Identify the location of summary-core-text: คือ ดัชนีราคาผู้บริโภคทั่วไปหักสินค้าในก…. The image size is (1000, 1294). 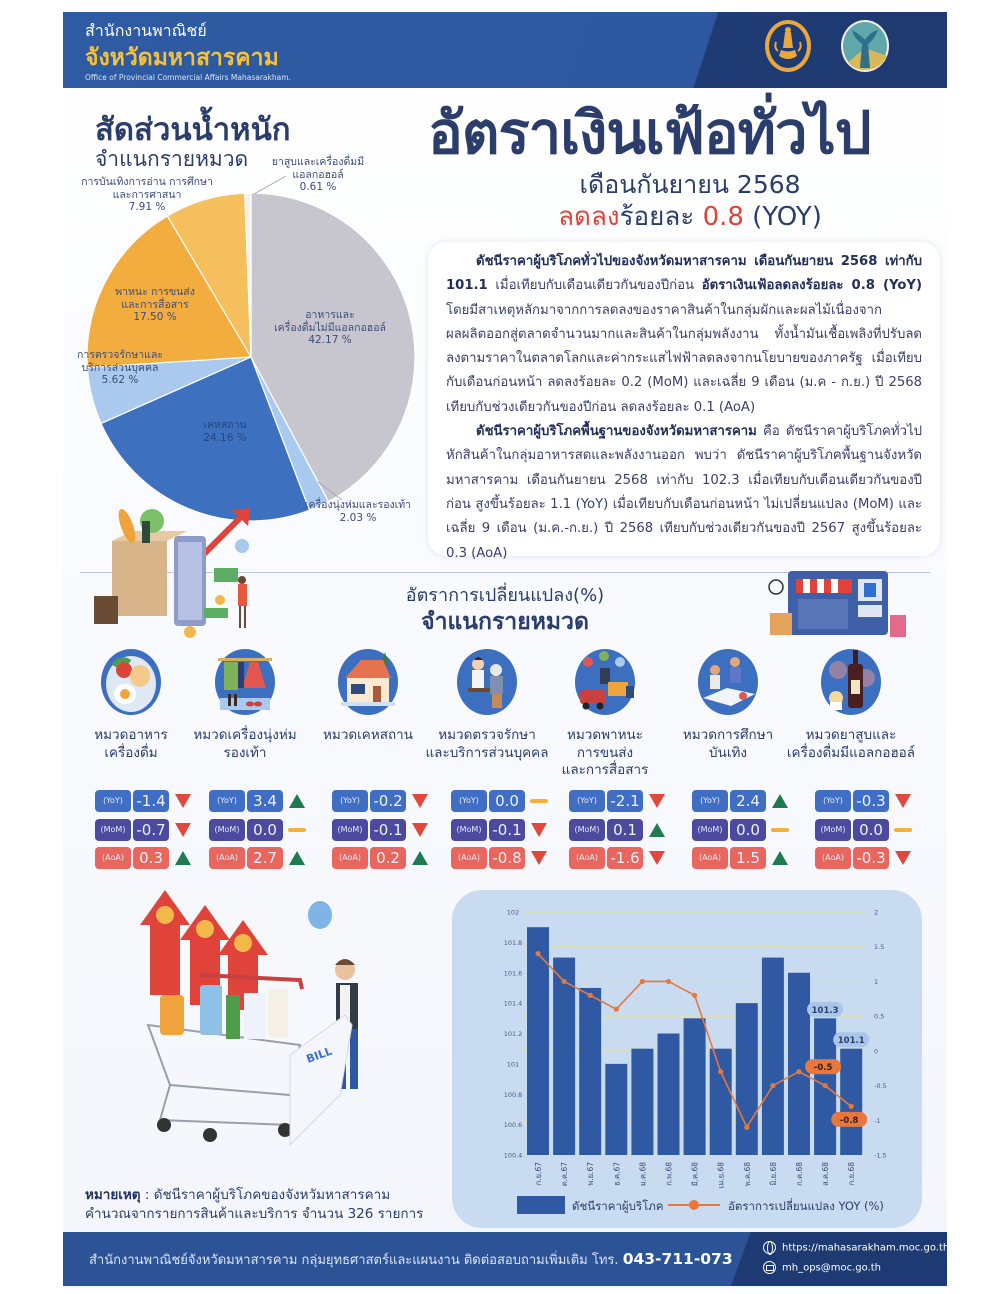
(684, 492).